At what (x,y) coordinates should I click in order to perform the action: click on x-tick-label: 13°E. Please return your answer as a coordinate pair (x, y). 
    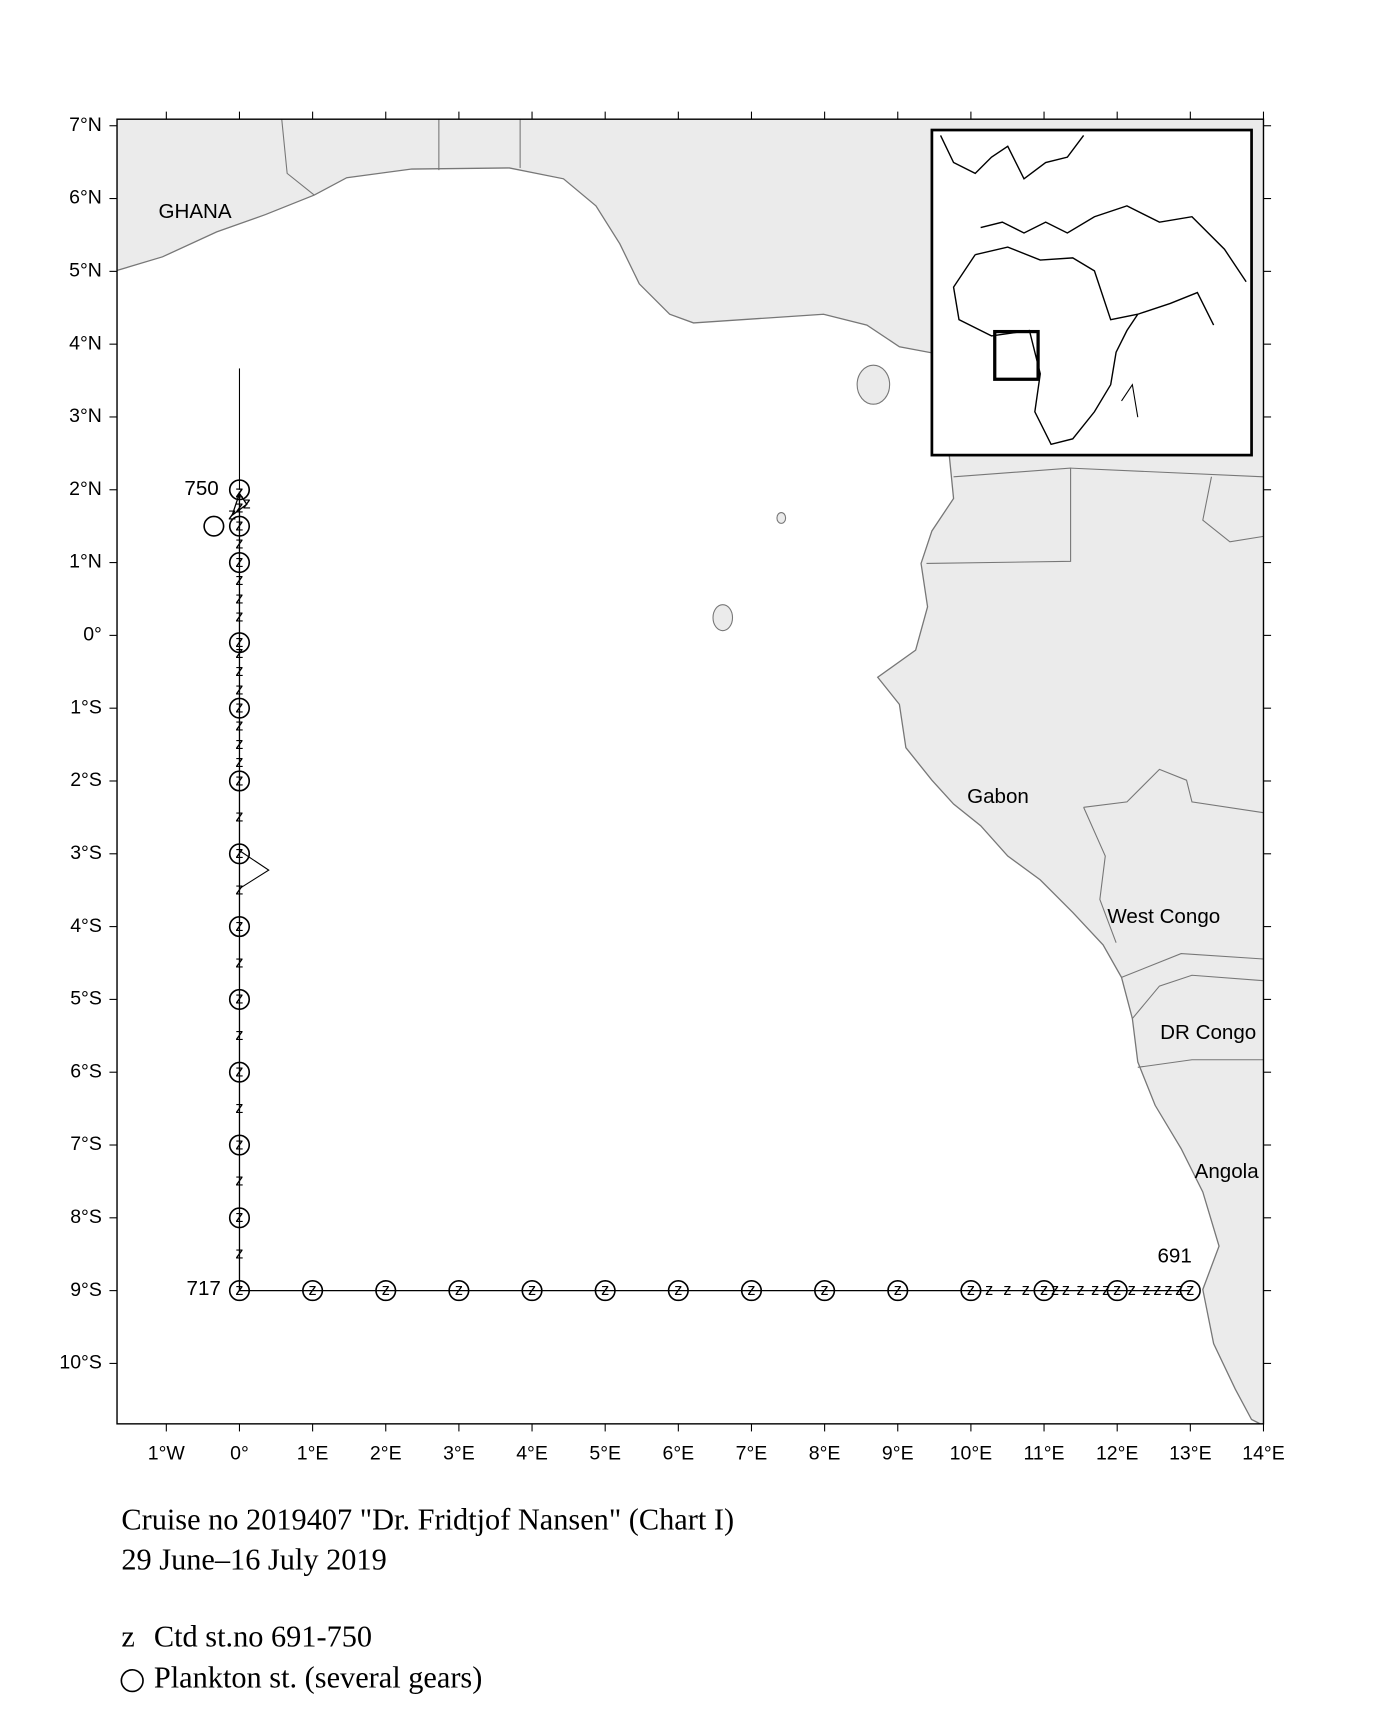
    Looking at the image, I should click on (1190, 1453).